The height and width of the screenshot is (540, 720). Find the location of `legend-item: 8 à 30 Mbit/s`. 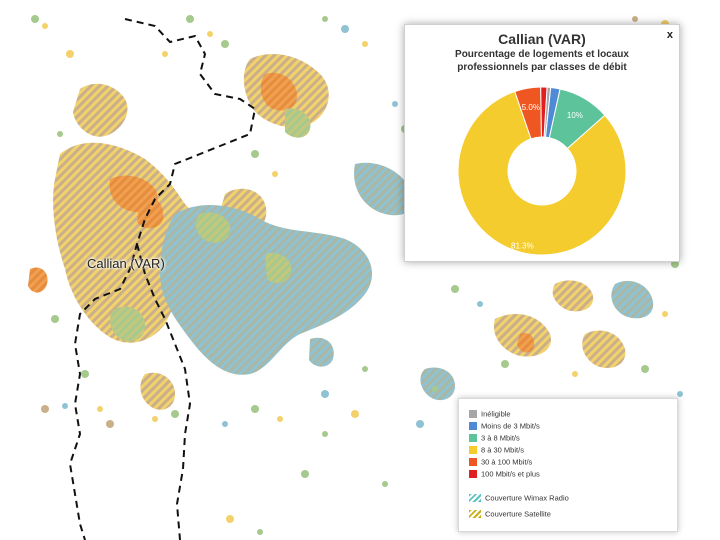

legend-item: 8 à 30 Mbit/s is located at coordinates (496, 450).